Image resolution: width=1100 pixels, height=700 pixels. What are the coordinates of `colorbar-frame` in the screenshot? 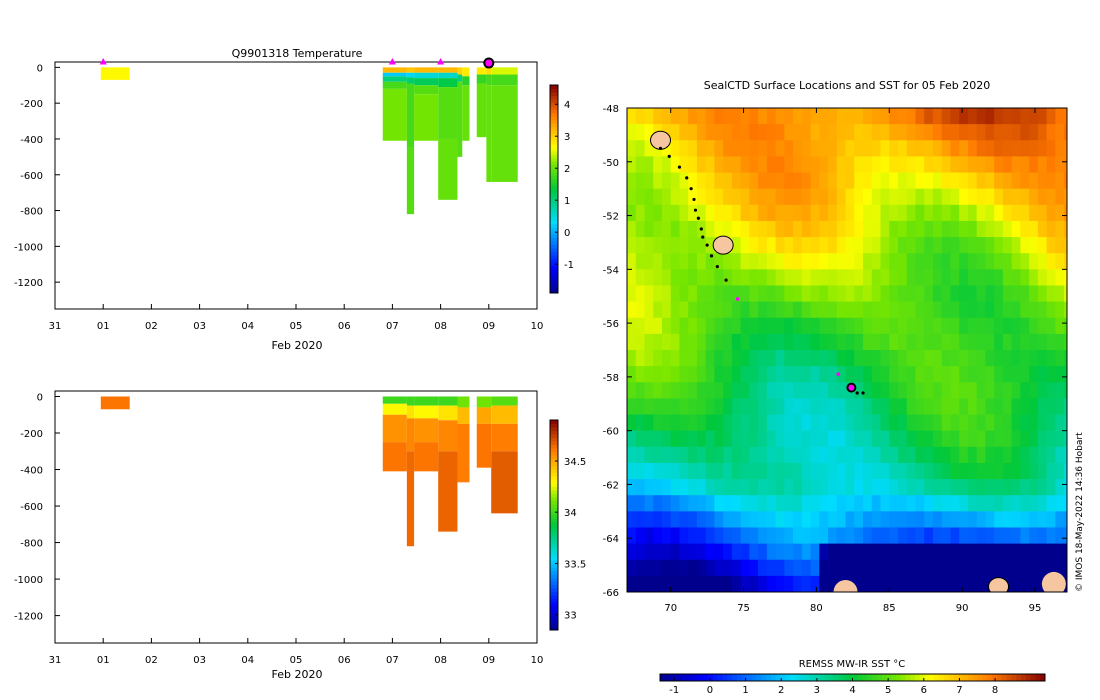 It's located at (554, 525).